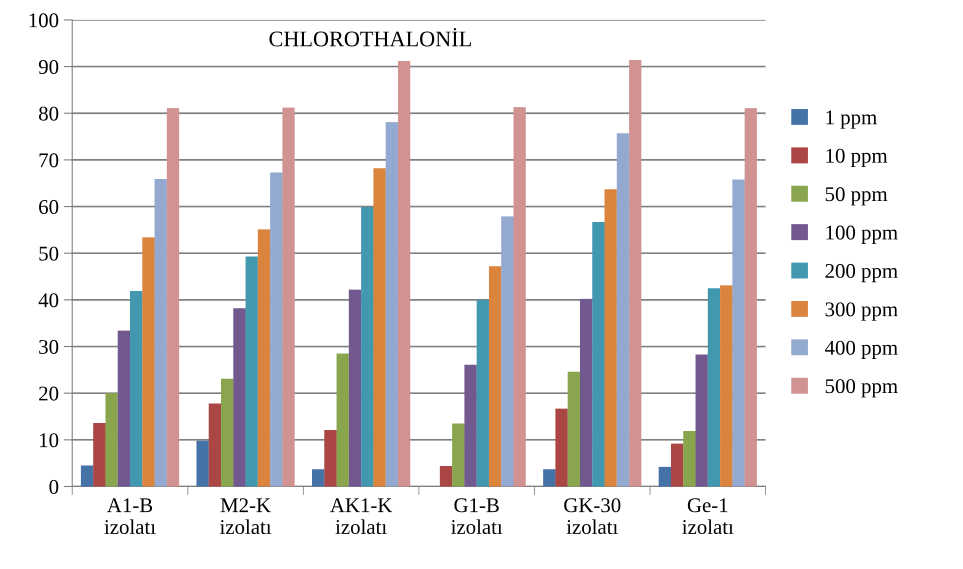  What do you see at coordinates (49, 160) in the screenshot?
I see `y-tick-label: 70` at bounding box center [49, 160].